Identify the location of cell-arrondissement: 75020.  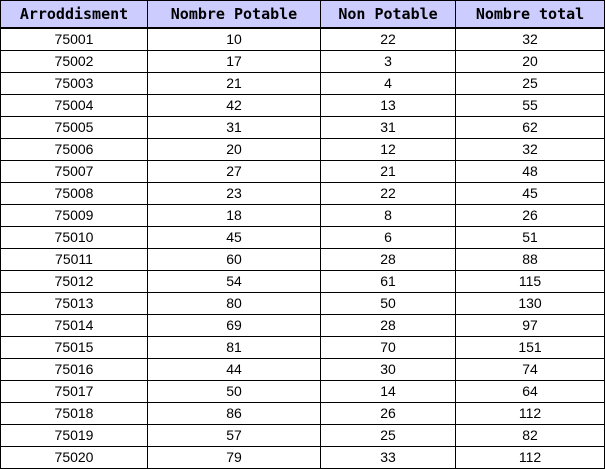
(74, 457).